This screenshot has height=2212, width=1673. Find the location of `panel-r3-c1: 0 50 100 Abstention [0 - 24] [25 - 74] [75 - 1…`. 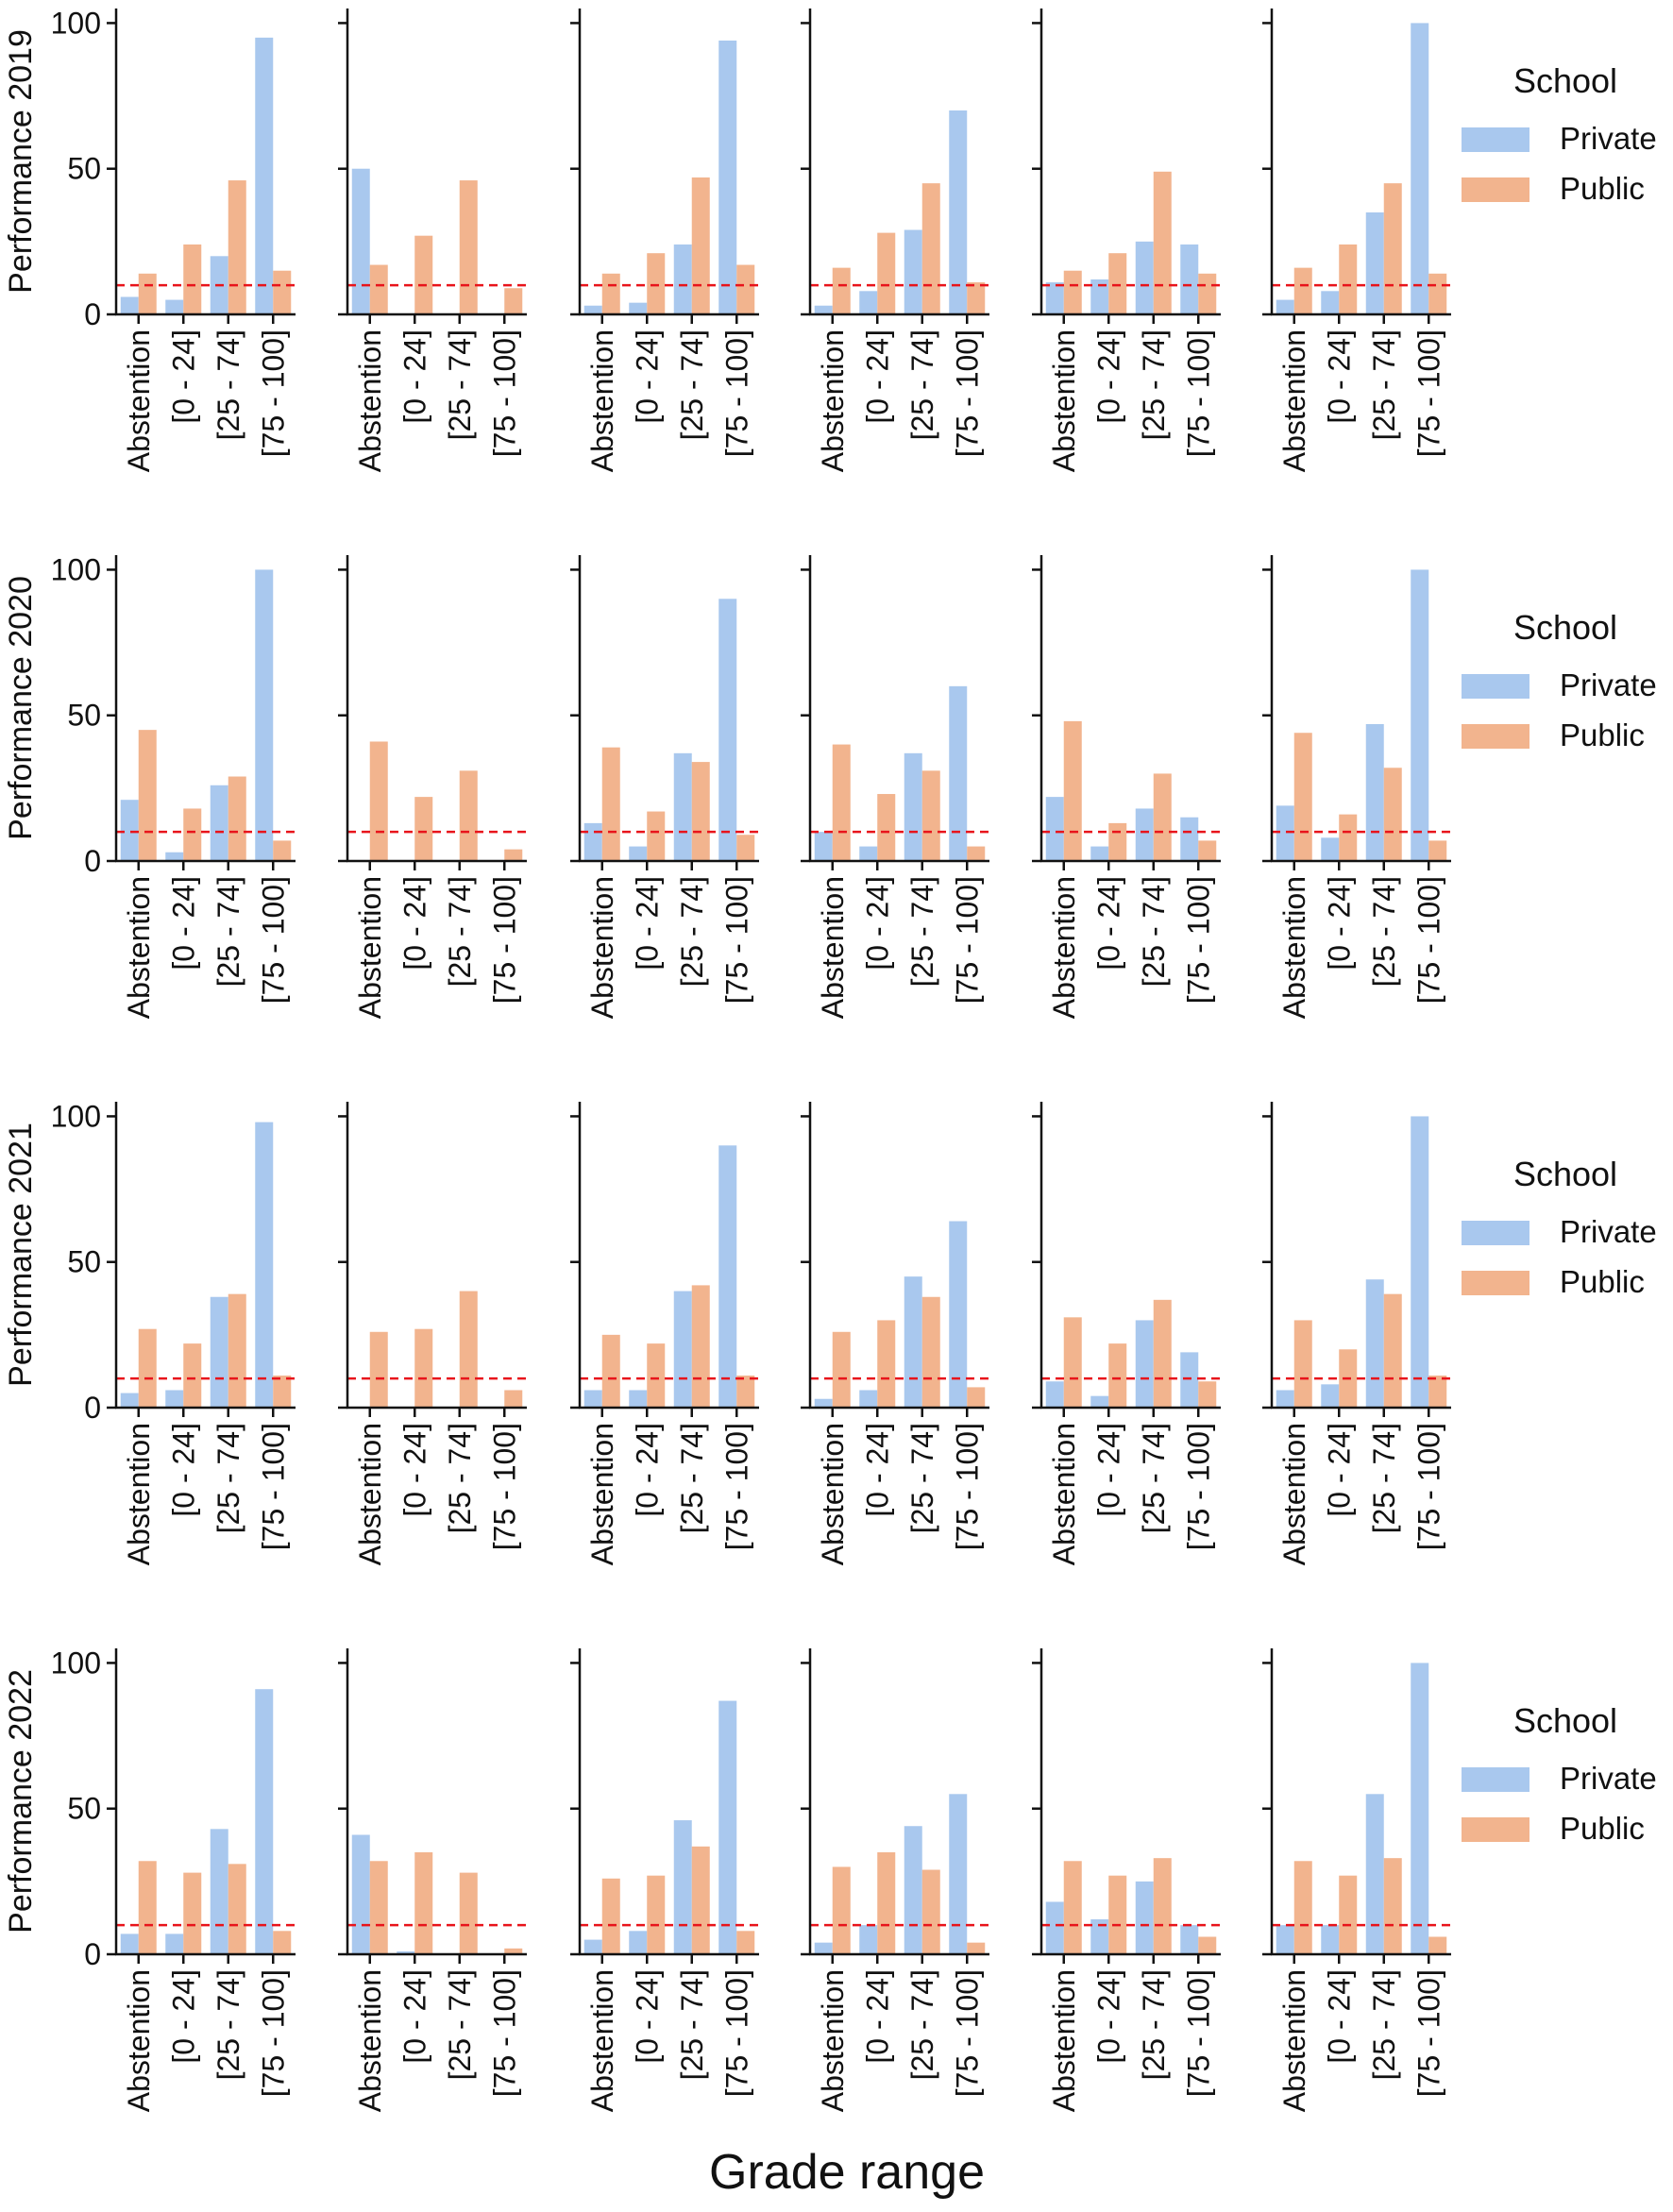

panel-r3-c1: 0 50 100 Abstention [0 - 24] [25 - 74] [75 - 1… is located at coordinates (173, 1332).